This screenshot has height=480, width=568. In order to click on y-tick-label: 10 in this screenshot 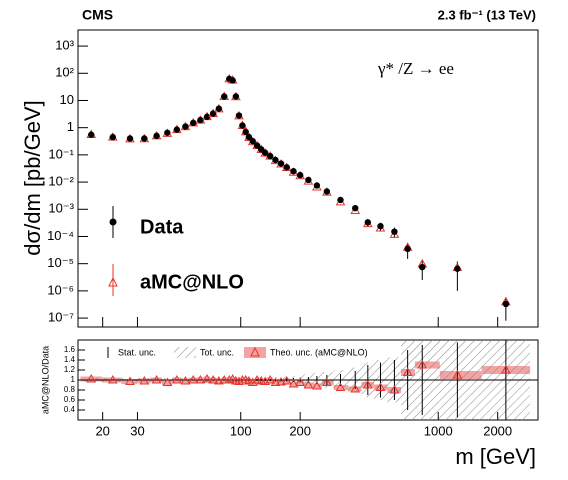, I will do `click(67, 99)`.